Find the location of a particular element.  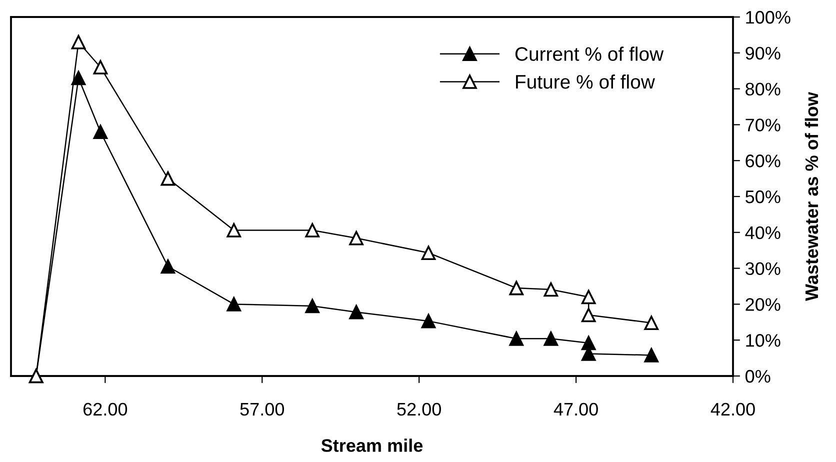

y2-tick-label: 30% is located at coordinates (762, 269).